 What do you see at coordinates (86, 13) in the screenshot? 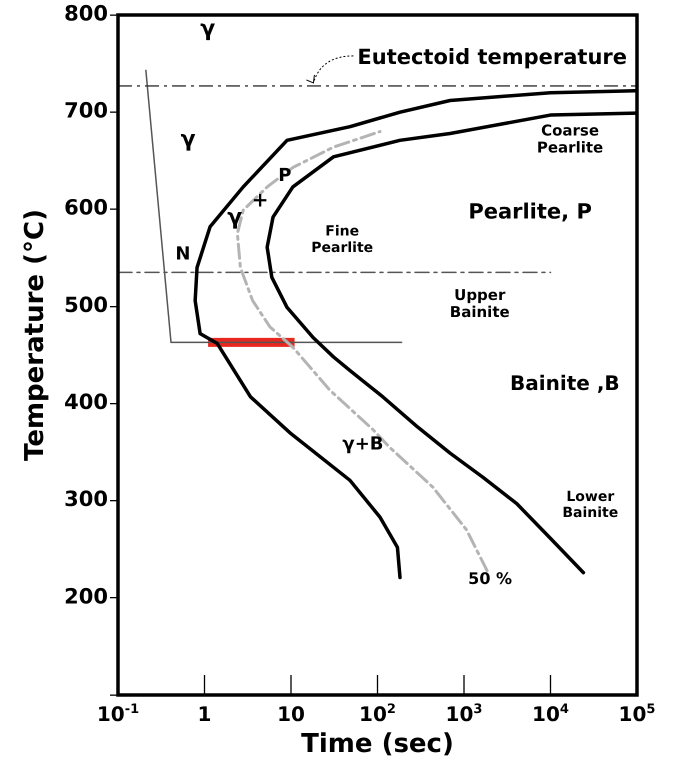
I see `y-tick-label: 800` at bounding box center [86, 13].